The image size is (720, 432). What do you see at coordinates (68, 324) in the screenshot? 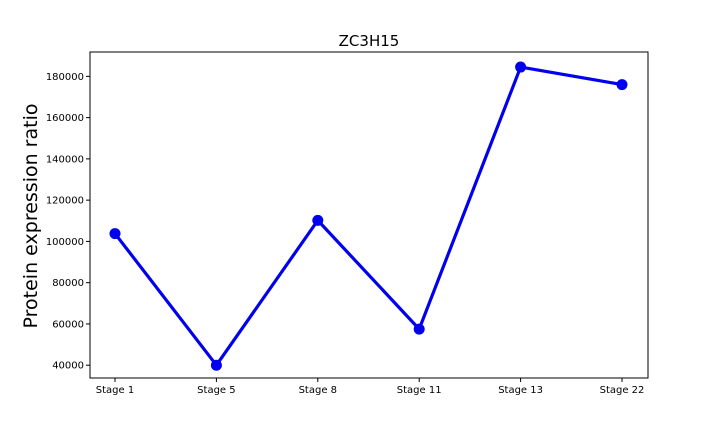
I see `y-tick-label: 60000` at bounding box center [68, 324].